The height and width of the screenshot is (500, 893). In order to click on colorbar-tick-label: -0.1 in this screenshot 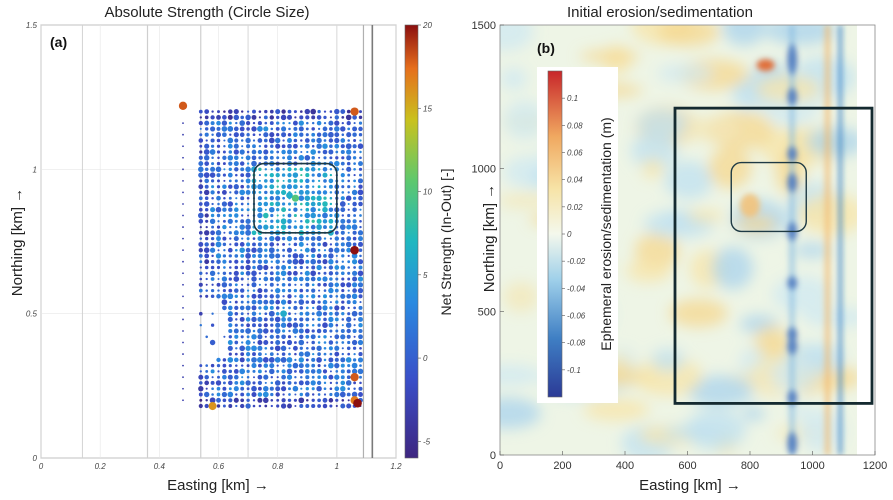, I will do `click(574, 370)`.